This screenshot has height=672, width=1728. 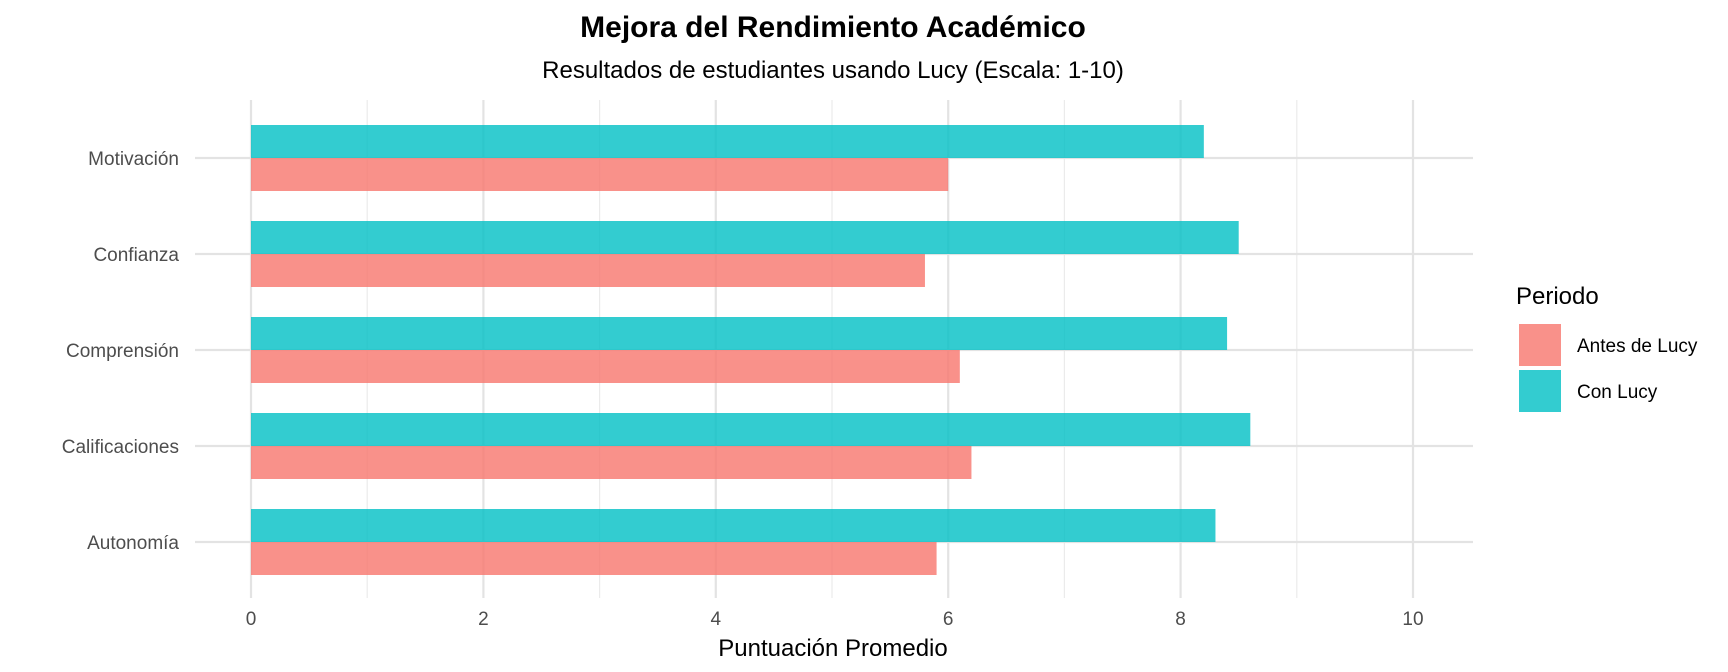 What do you see at coordinates (133, 159) in the screenshot?
I see `y-tick-label: Motivación` at bounding box center [133, 159].